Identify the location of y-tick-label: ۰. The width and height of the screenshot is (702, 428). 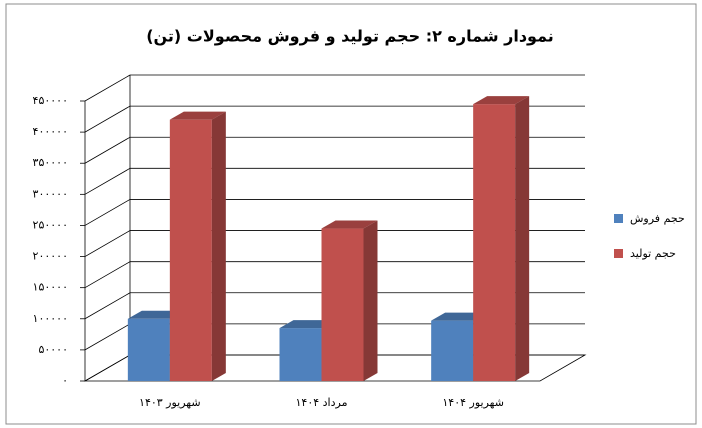
(65, 380).